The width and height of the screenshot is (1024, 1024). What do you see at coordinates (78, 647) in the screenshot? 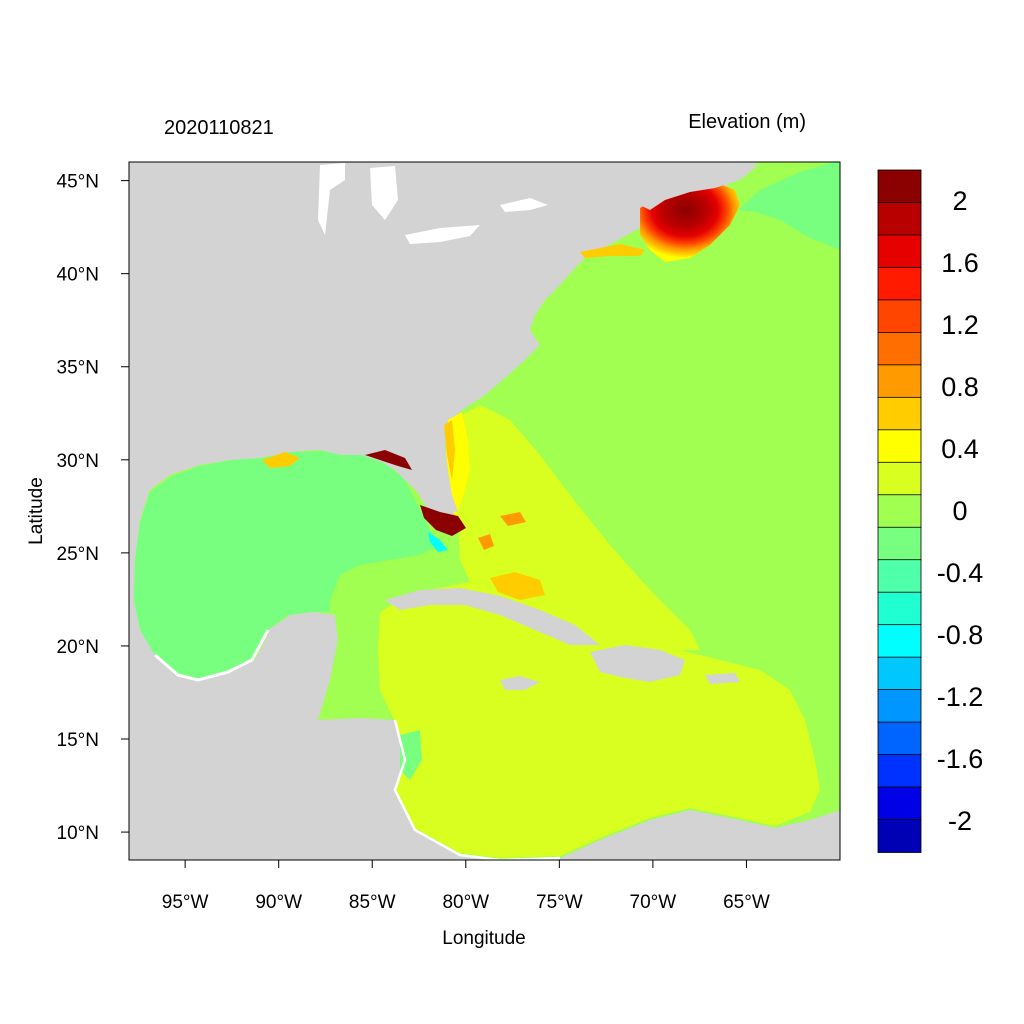
I see `y-tick-label: 20°N` at bounding box center [78, 647].